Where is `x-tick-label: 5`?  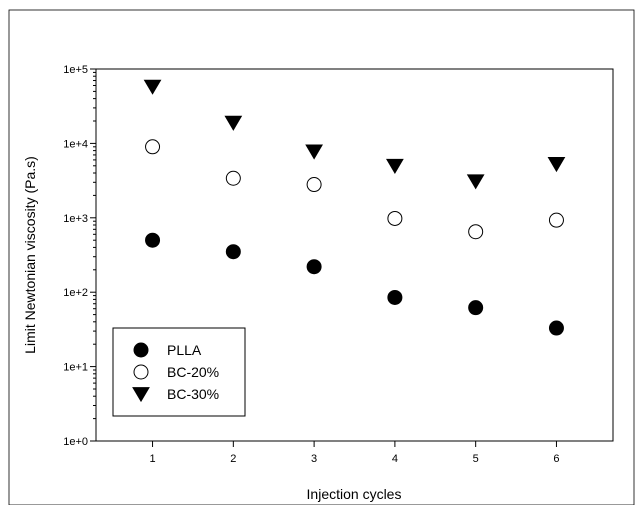 x-tick-label: 5 is located at coordinates (476, 459).